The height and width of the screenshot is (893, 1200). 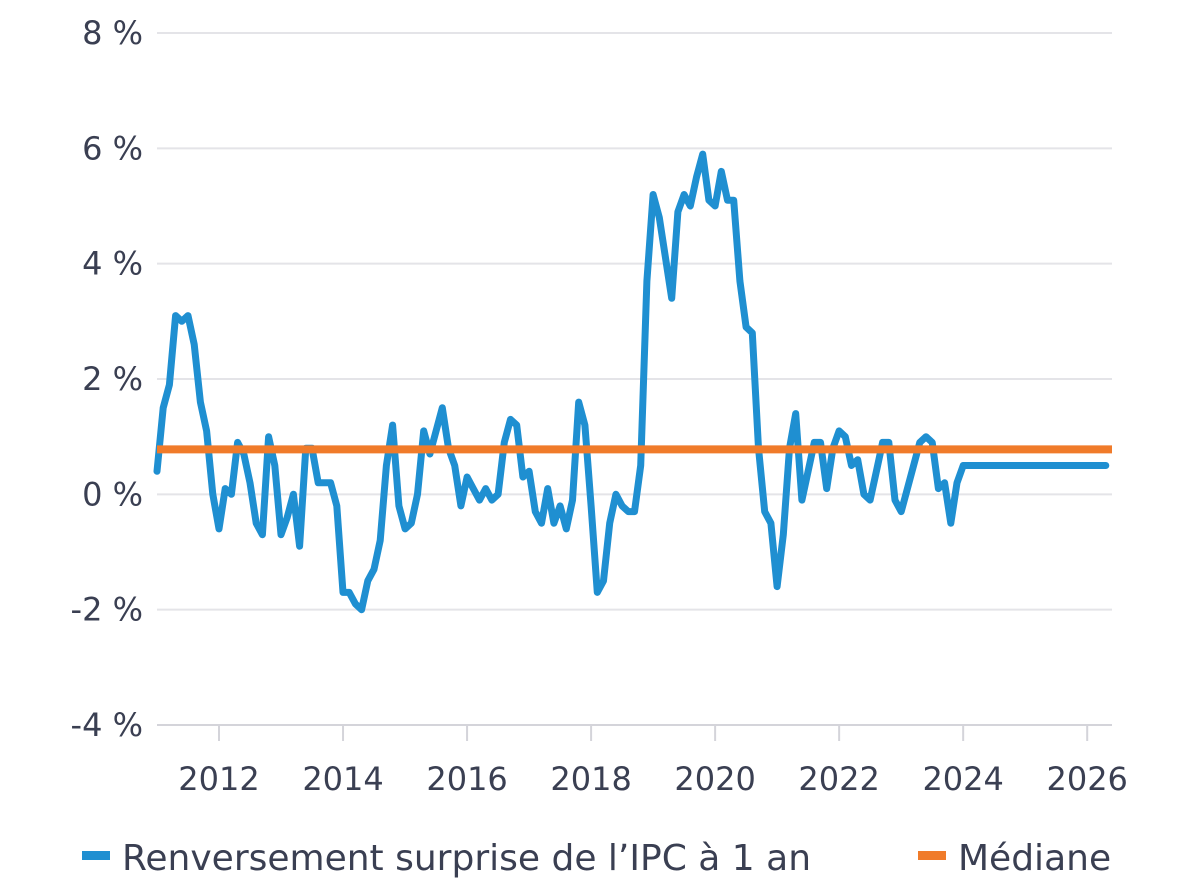 What do you see at coordinates (112, 33) in the screenshot?
I see `y-tick-label: 8 %` at bounding box center [112, 33].